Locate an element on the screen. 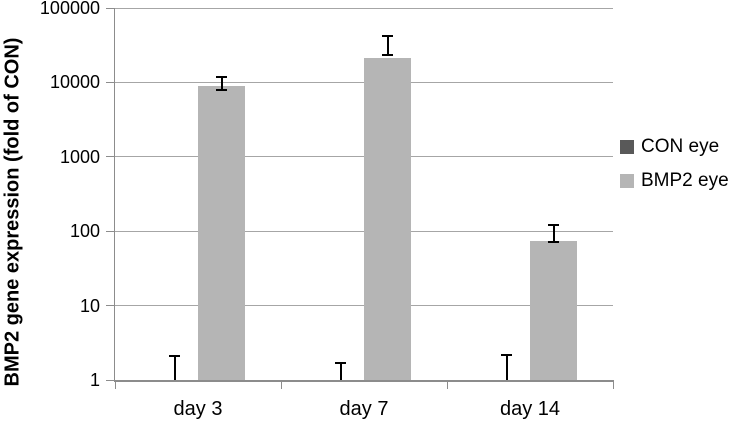  legend-label-con-eye: CON eye is located at coordinates (680, 146).